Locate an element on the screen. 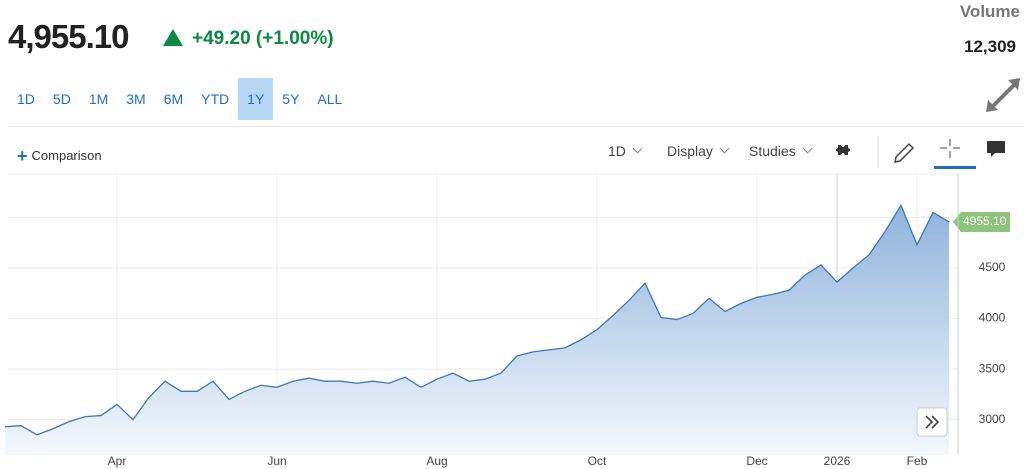 Image resolution: width=1024 pixels, height=469 pixels. comparison-button: + Comparison is located at coordinates (59, 156).